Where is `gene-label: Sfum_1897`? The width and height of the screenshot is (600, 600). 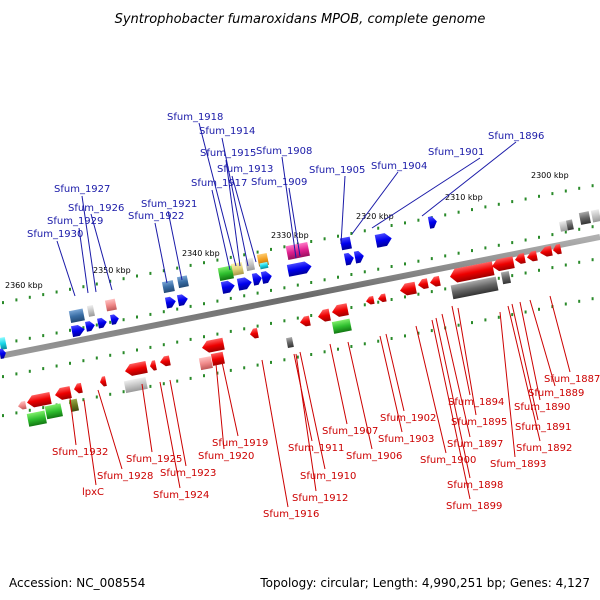
gene-label: Sfum_1897 is located at coordinates (475, 444).